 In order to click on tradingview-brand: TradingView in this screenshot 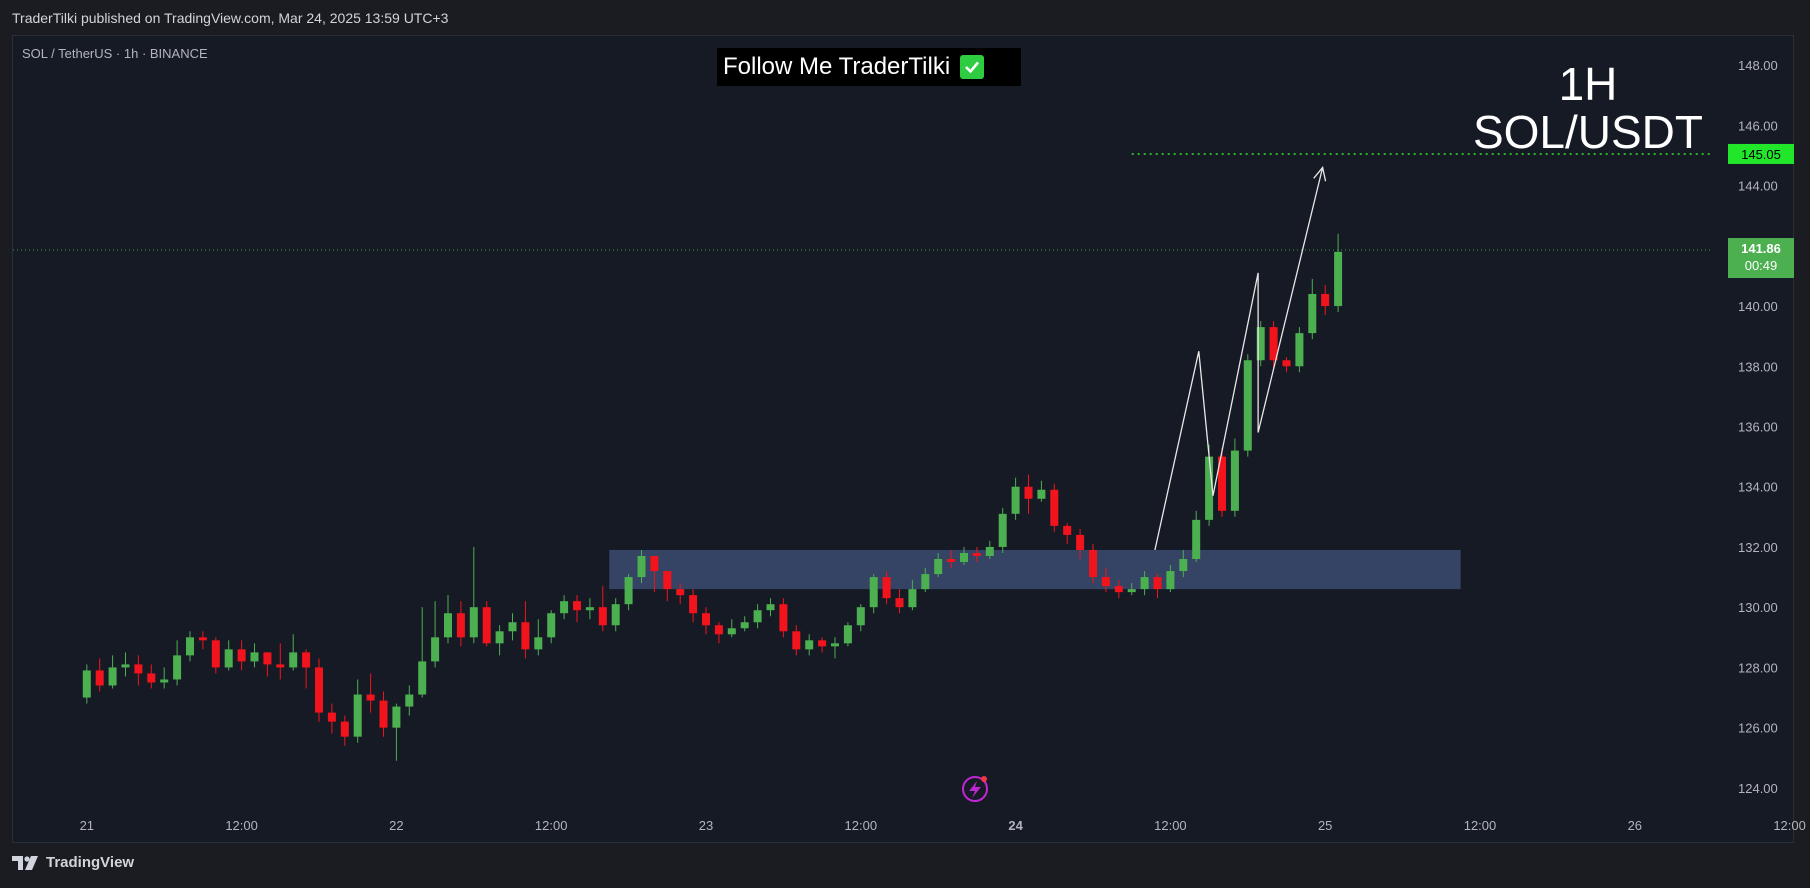, I will do `click(90, 862)`.